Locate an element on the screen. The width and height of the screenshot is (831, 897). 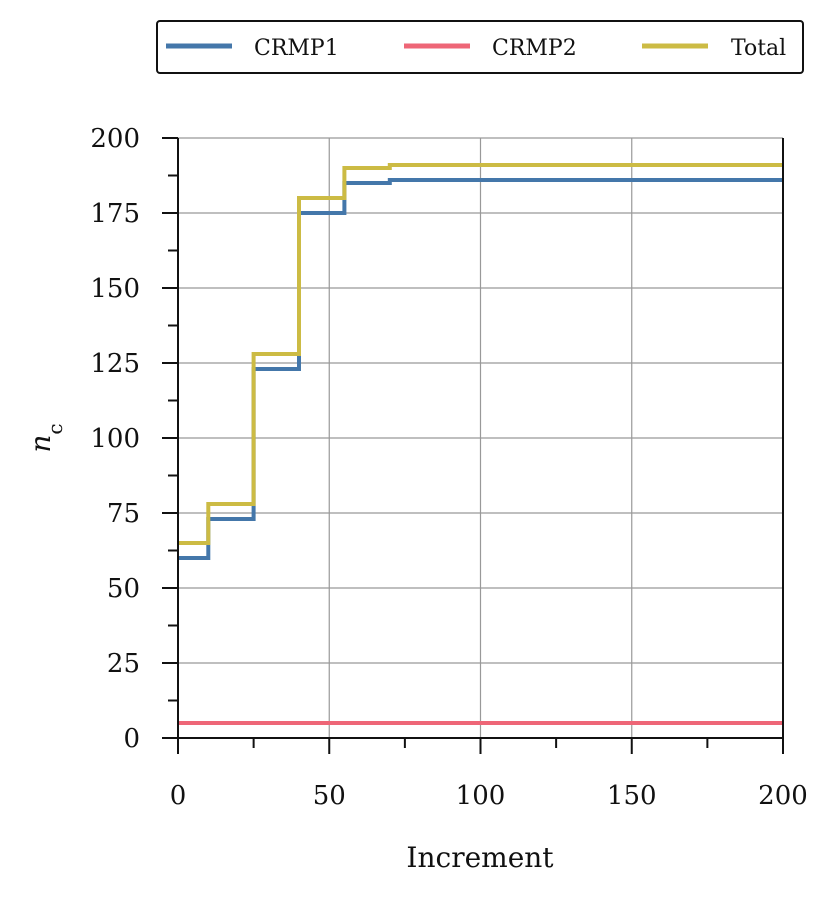
legend-box is located at coordinates (480, 47).